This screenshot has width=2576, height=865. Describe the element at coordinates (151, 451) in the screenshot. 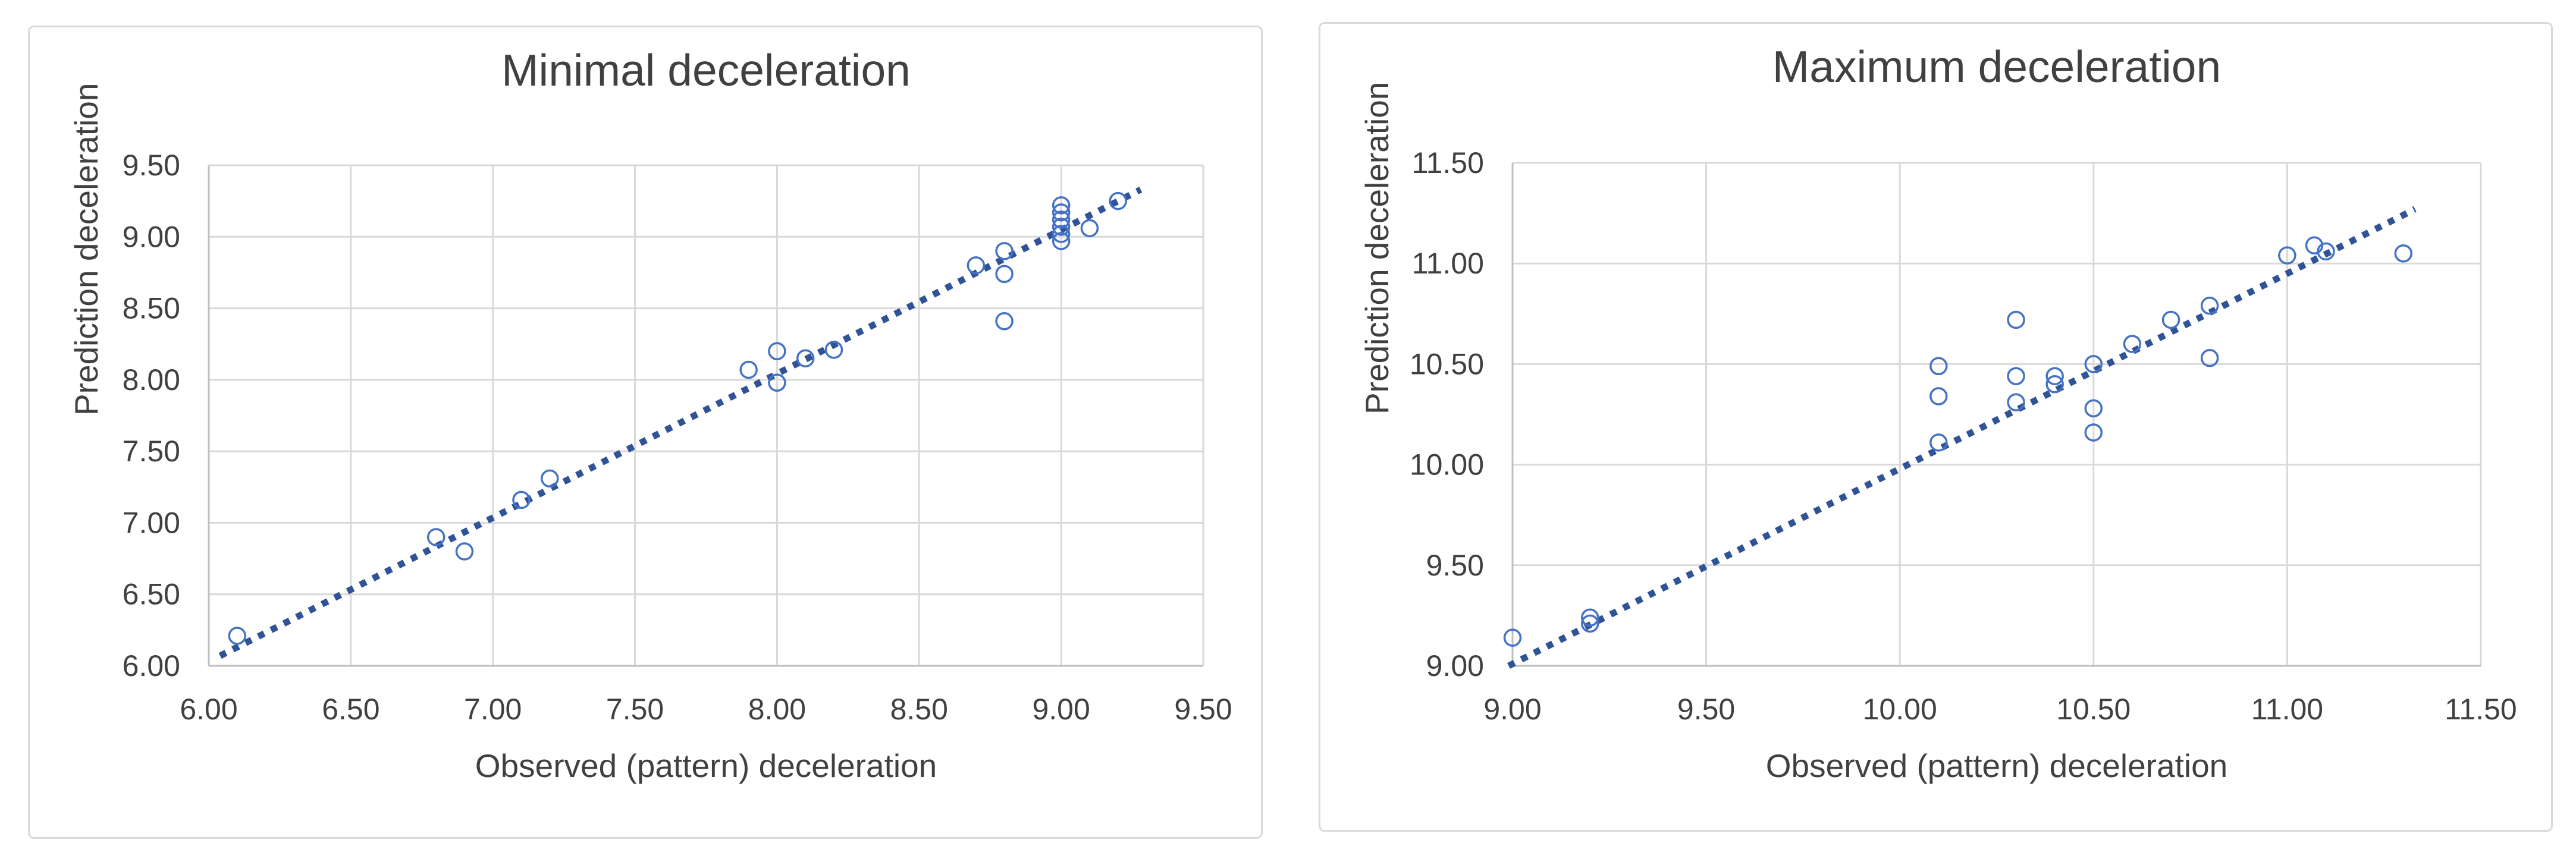

I see `y-tick-label: 7.50` at that location.